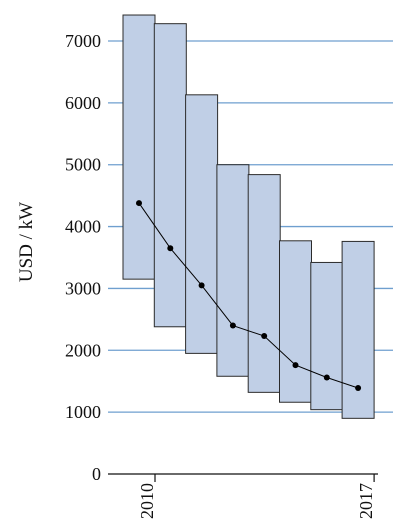  What do you see at coordinates (83, 350) in the screenshot?
I see `y-tick-label-2000: 2000` at bounding box center [83, 350].